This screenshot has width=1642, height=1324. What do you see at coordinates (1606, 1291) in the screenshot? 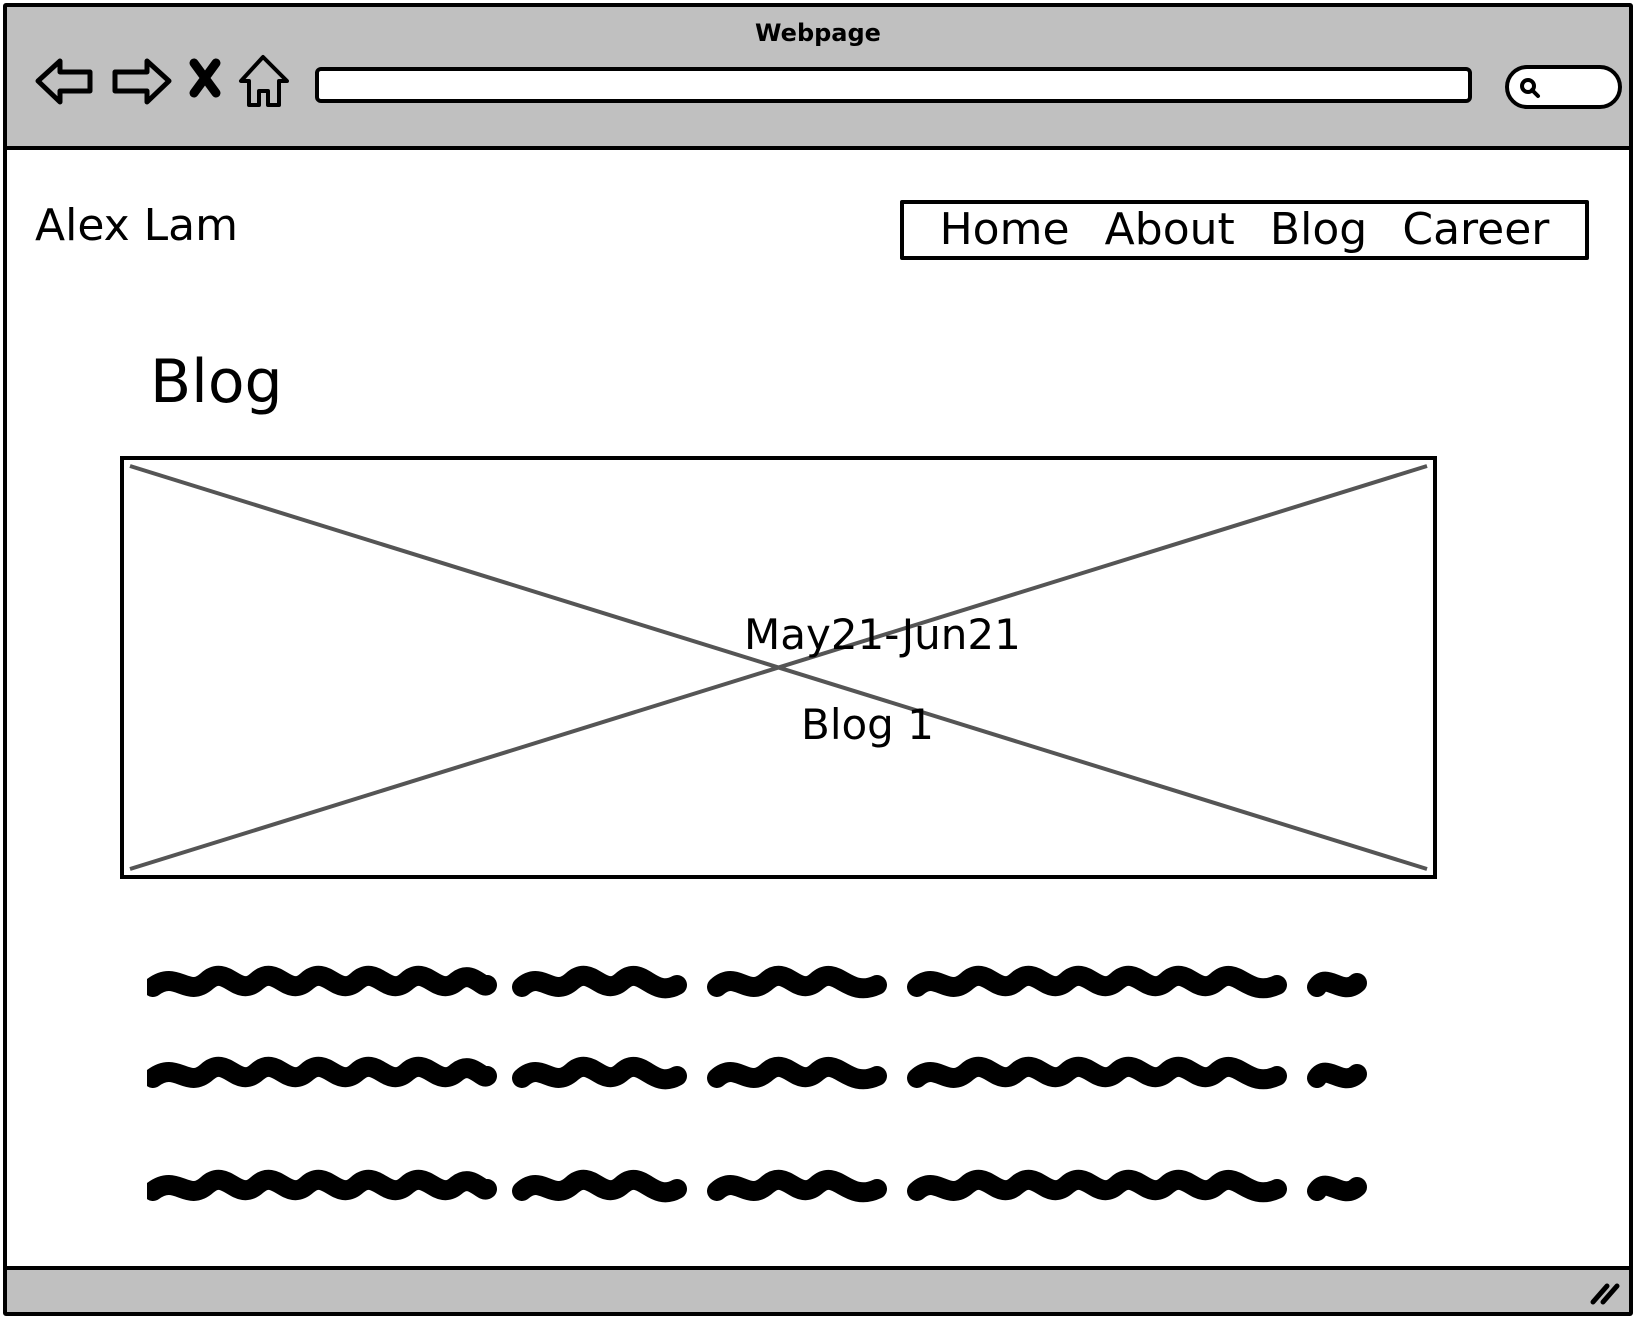
I see `resize-grip-icon` at bounding box center [1606, 1291].